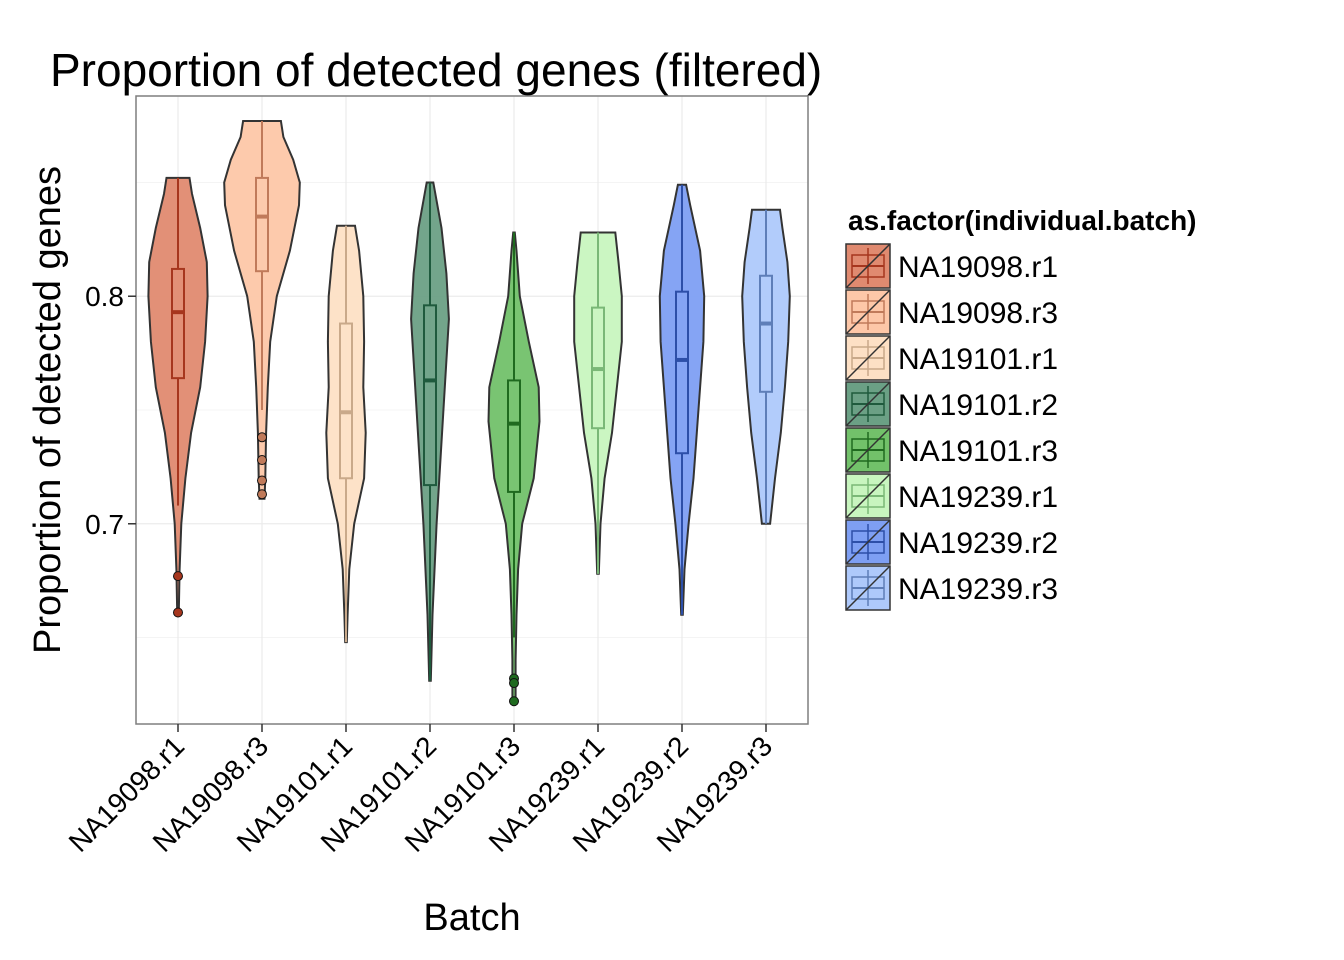 This screenshot has width=1344, height=960. Describe the element at coordinates (48, 410) in the screenshot. I see `y-axis-title: Proportion of detected genes` at that location.